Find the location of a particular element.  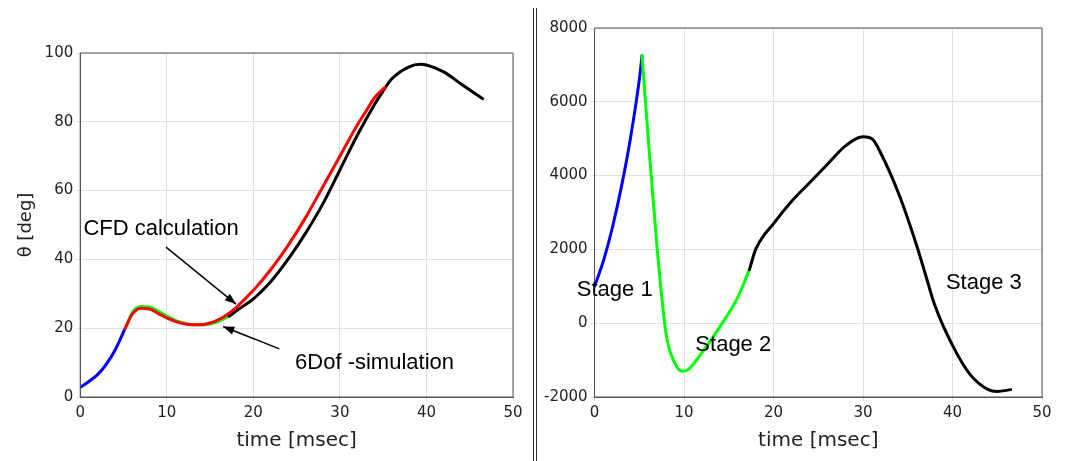

y-axis-title: θ [deg] is located at coordinates (25, 225).